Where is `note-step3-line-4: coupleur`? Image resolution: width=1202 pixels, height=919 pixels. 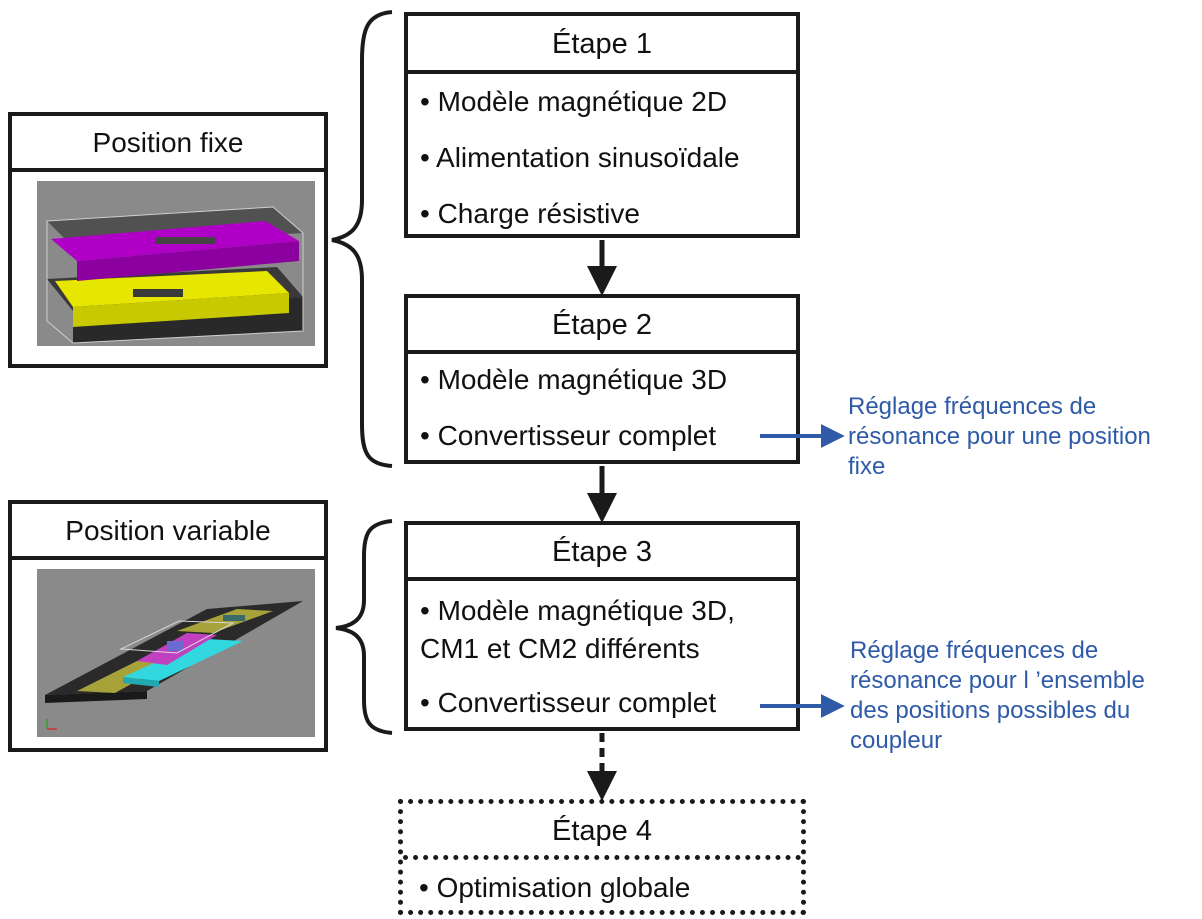
note-step3-line-4: coupleur is located at coordinates (896, 740).